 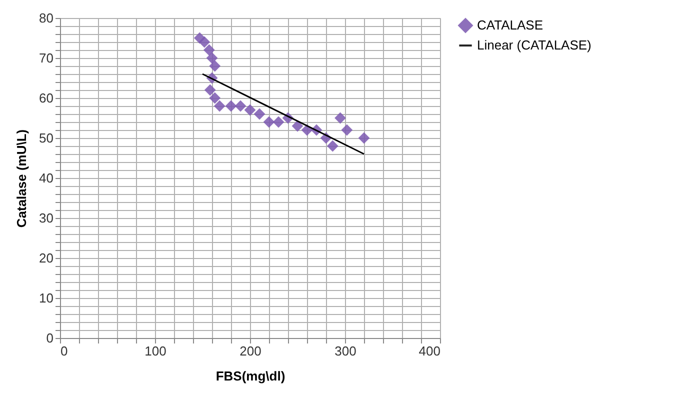 What do you see at coordinates (251, 351) in the screenshot?
I see `x-tick-label: 200` at bounding box center [251, 351].